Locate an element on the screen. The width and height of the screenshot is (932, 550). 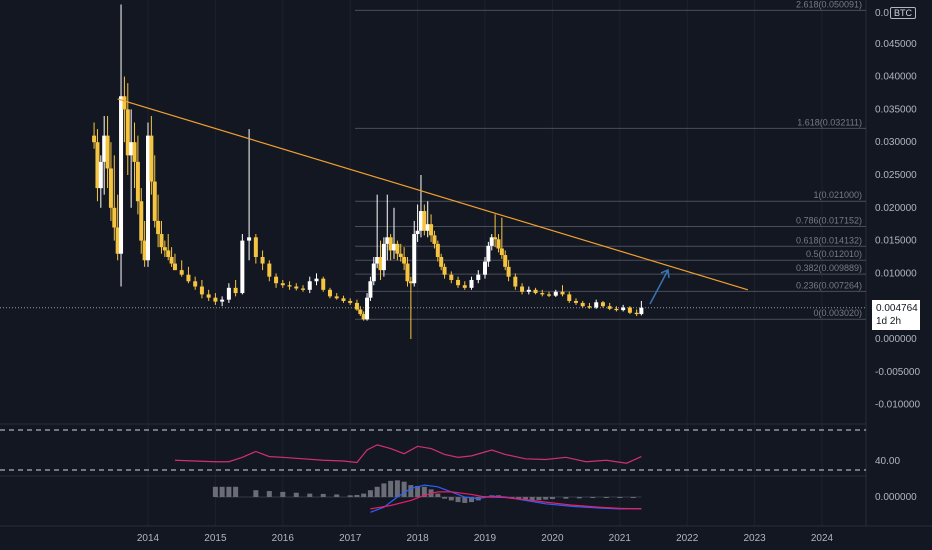
macd-line is located at coordinates (506, 498).